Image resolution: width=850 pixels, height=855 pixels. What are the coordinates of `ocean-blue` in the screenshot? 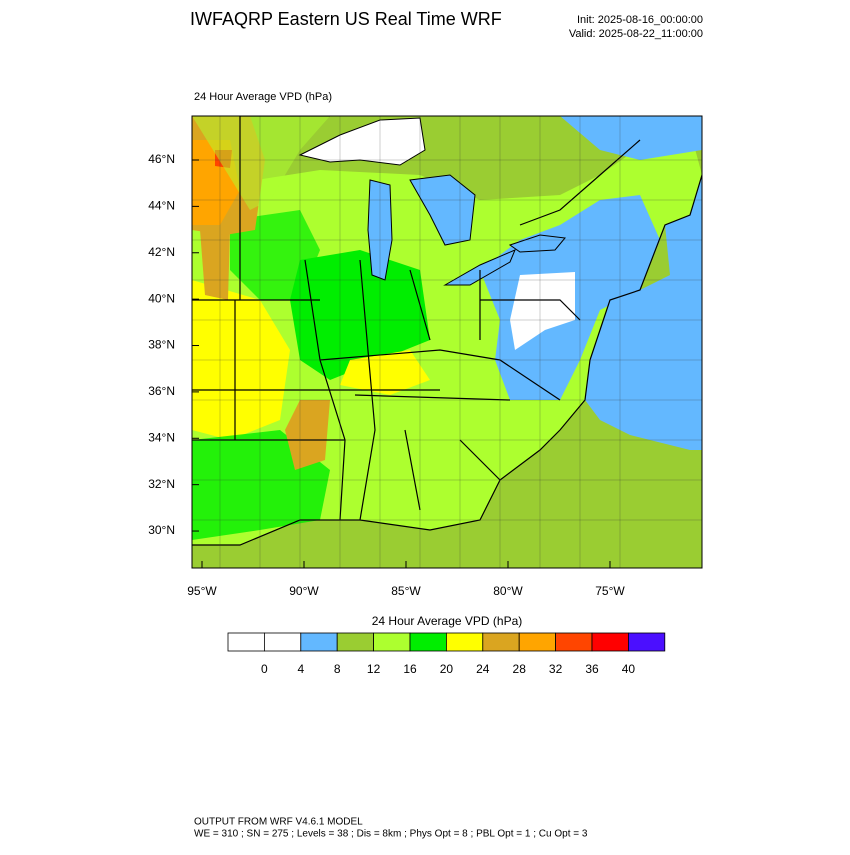 It's located at (643, 312).